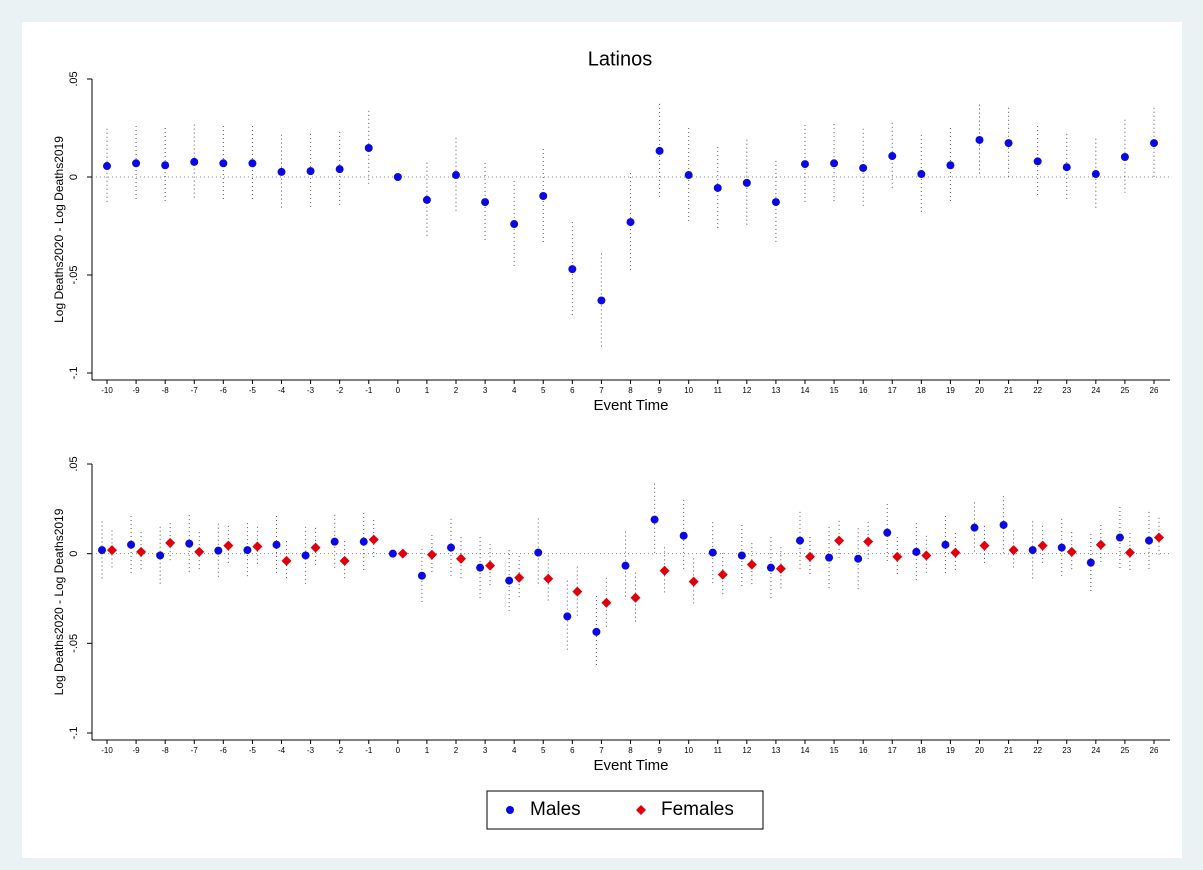 This screenshot has width=1203, height=870. Describe the element at coordinates (630, 750) in the screenshot. I see `x-tick-label: 8` at that location.